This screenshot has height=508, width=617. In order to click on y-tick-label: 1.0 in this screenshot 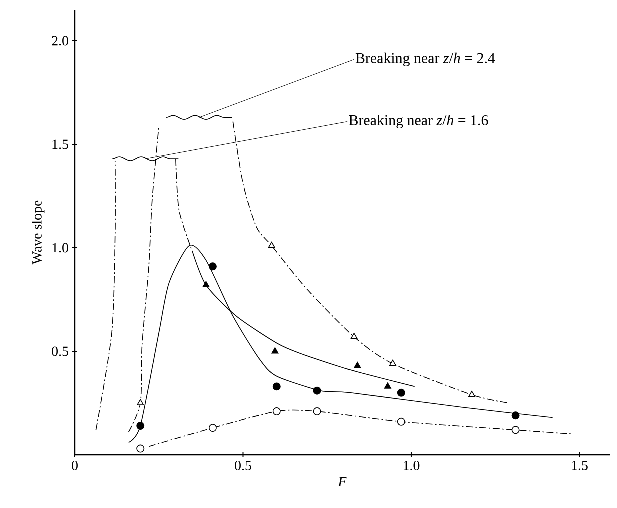, I will do `click(60, 248)`.